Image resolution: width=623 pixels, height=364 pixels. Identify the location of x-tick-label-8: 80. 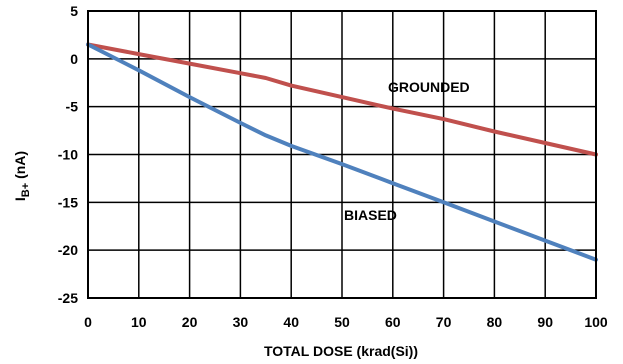
(495, 322).